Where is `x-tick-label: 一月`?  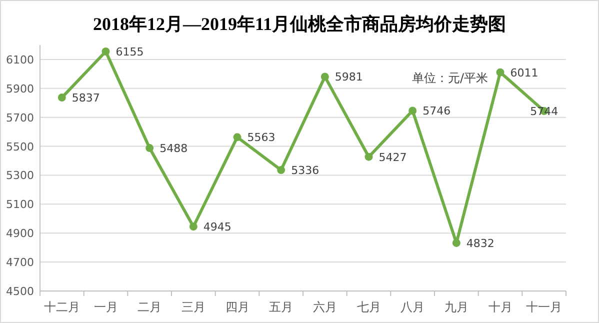 x-tick-label: 一月 is located at coordinates (106, 307).